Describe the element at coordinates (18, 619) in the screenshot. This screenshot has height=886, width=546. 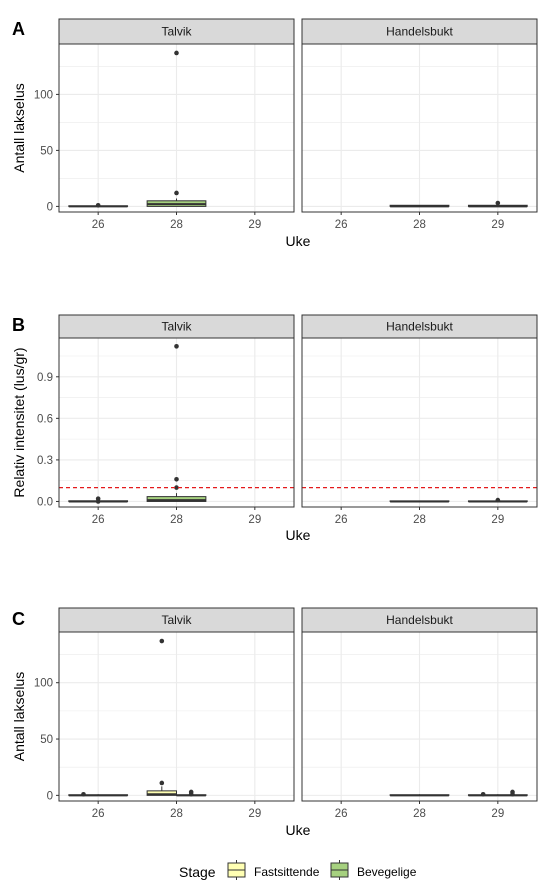
I see `panel-label: C` at that location.